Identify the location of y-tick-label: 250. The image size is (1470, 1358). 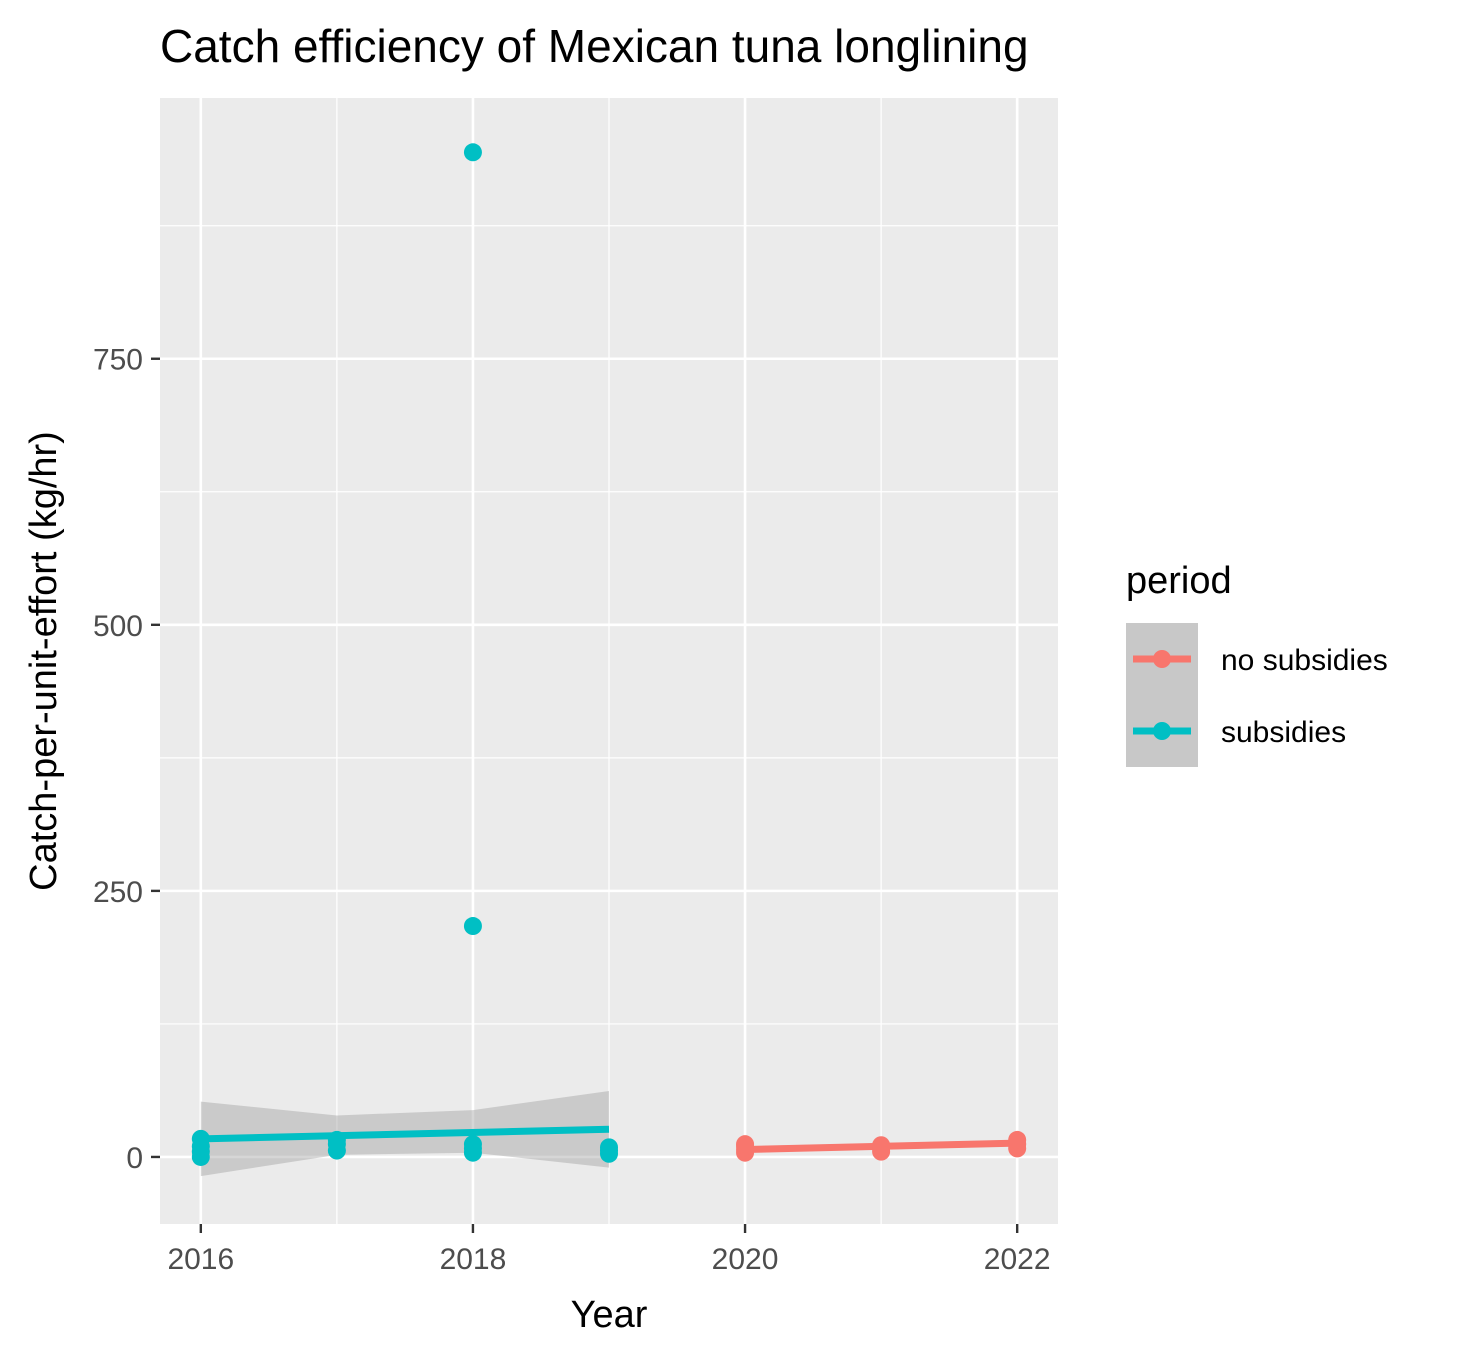
(118, 892).